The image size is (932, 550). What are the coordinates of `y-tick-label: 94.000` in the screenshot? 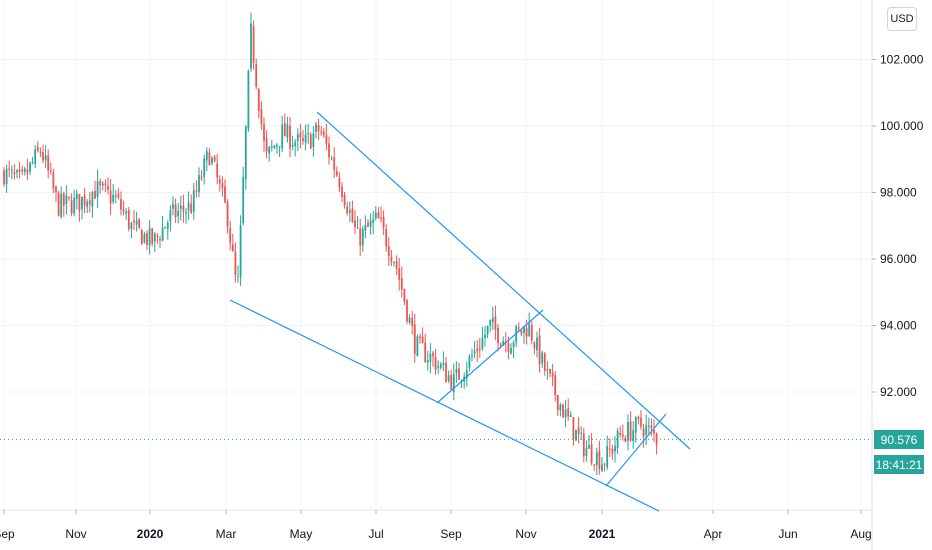 It's located at (898, 326).